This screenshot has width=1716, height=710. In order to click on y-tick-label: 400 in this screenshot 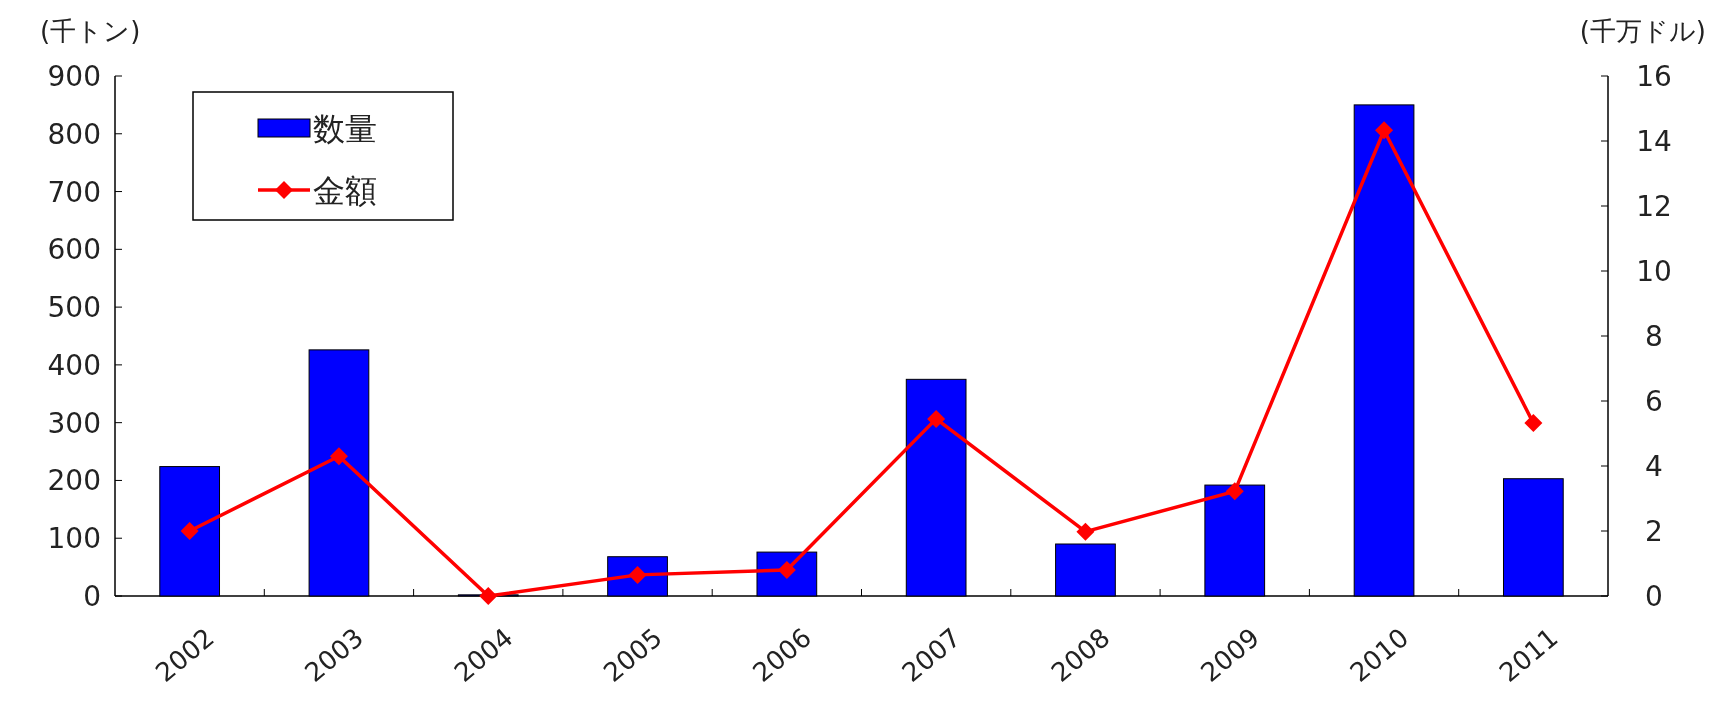, I will do `click(74, 365)`.